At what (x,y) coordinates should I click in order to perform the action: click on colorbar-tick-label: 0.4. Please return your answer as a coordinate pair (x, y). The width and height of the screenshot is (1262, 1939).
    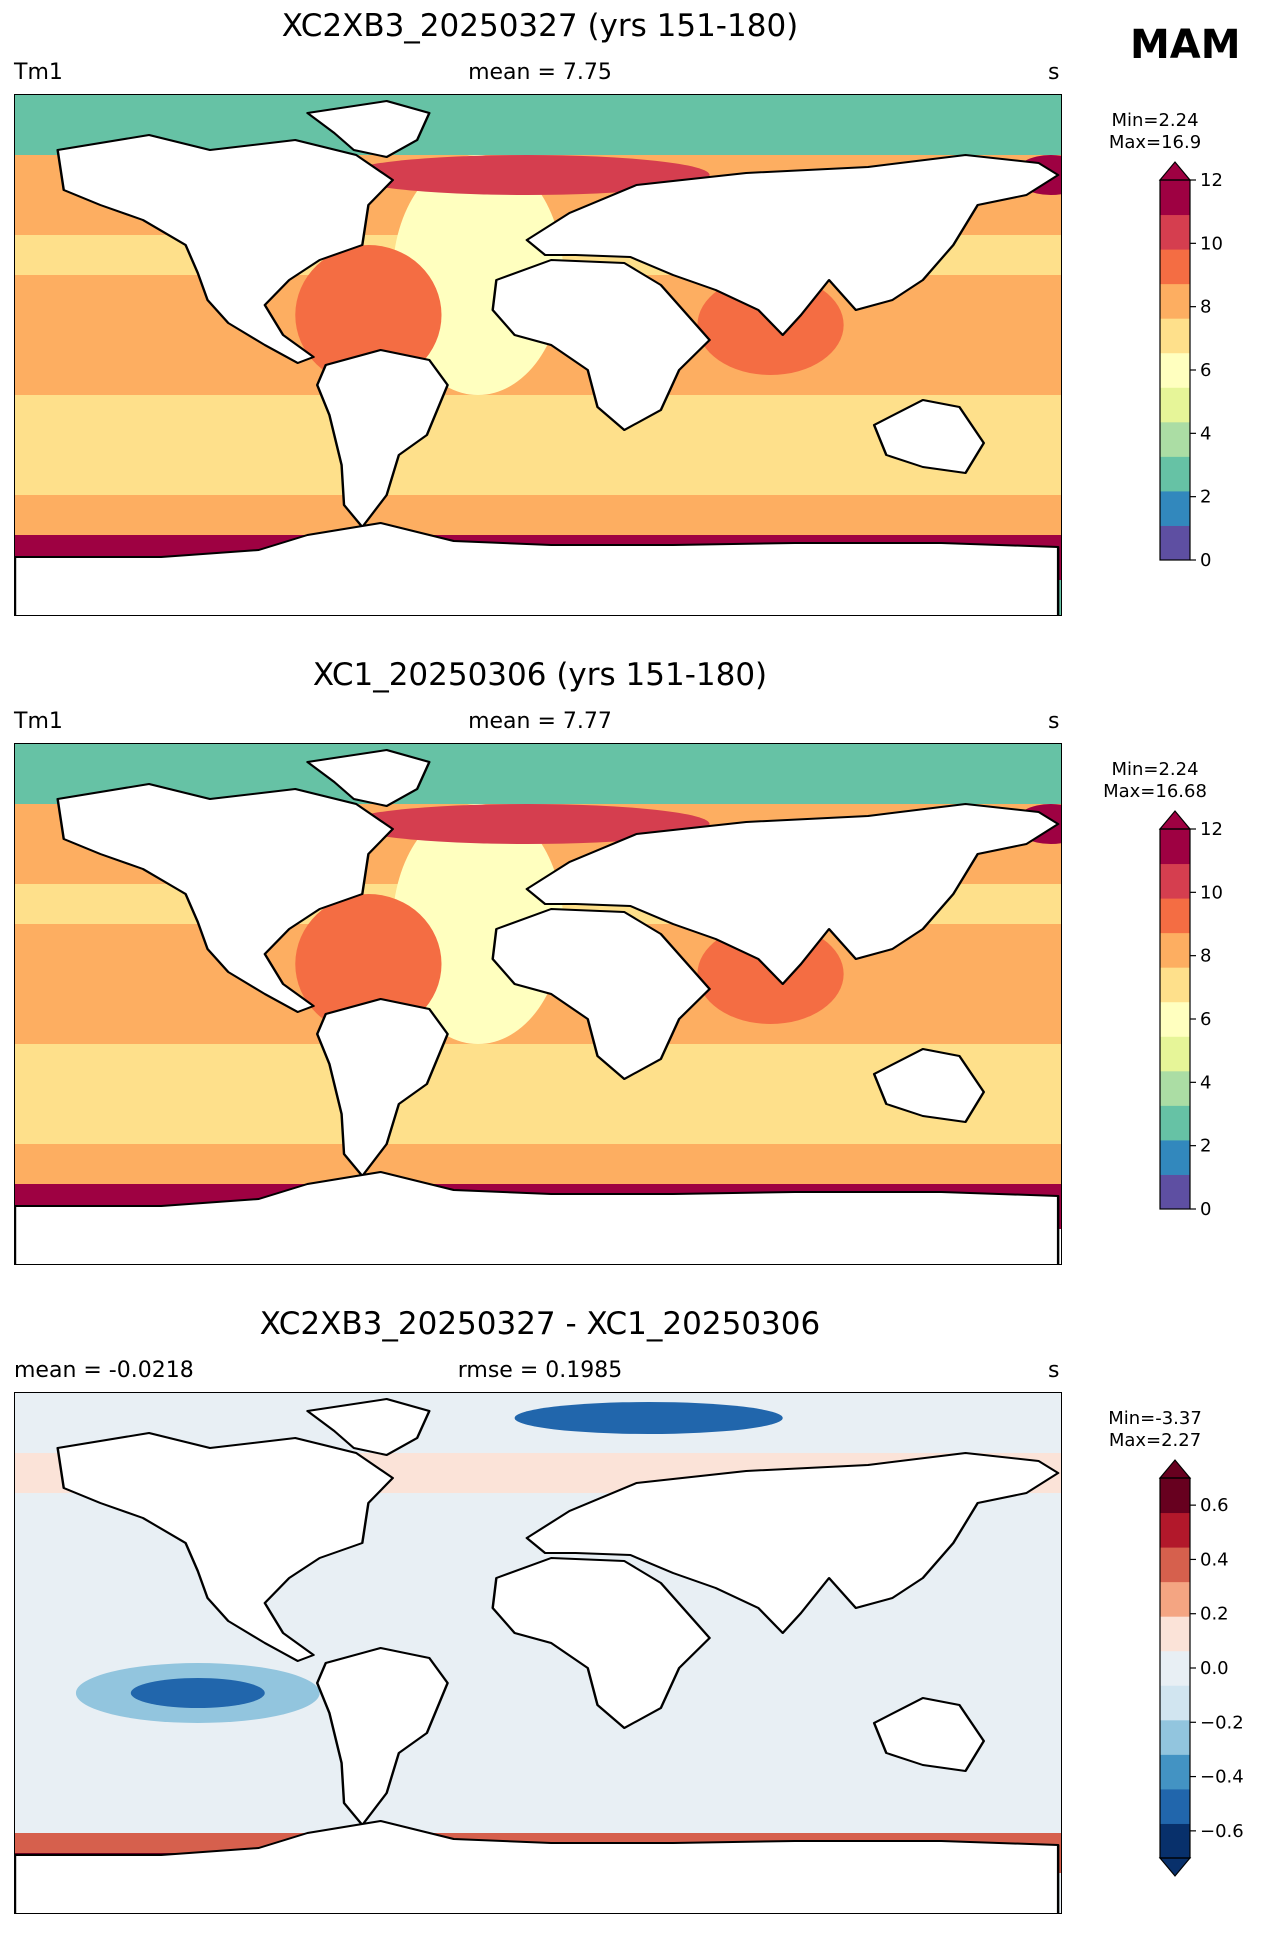
    Looking at the image, I should click on (1214, 1559).